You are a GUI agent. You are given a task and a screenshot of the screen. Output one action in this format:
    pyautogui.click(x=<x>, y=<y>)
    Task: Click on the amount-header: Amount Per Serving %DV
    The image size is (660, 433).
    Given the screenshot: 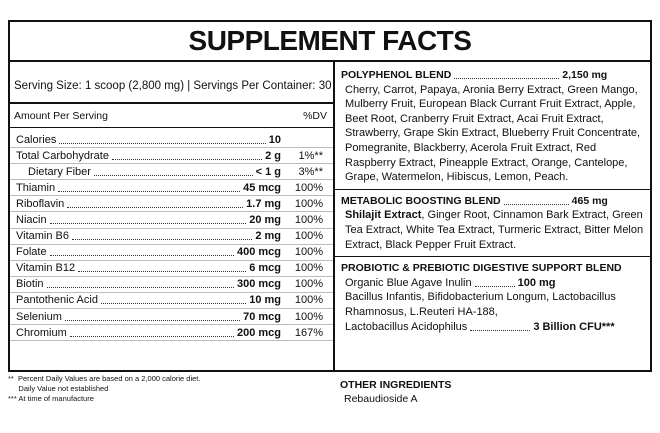 What is the action you would take?
    pyautogui.click(x=171, y=116)
    